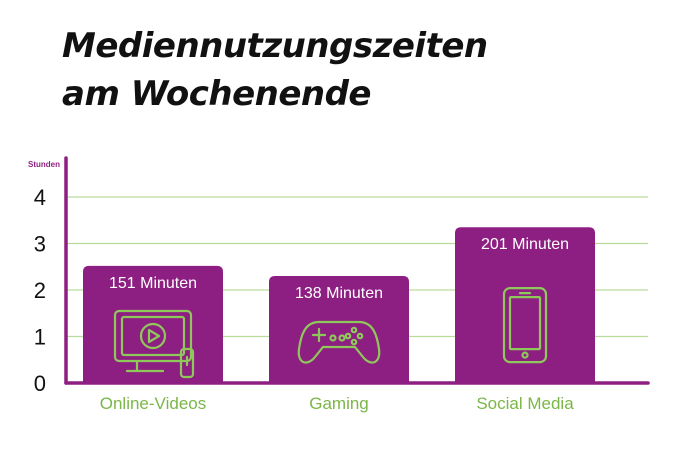 The width and height of the screenshot is (690, 466). What do you see at coordinates (525, 325) in the screenshot?
I see `smartphone-icon` at bounding box center [525, 325].